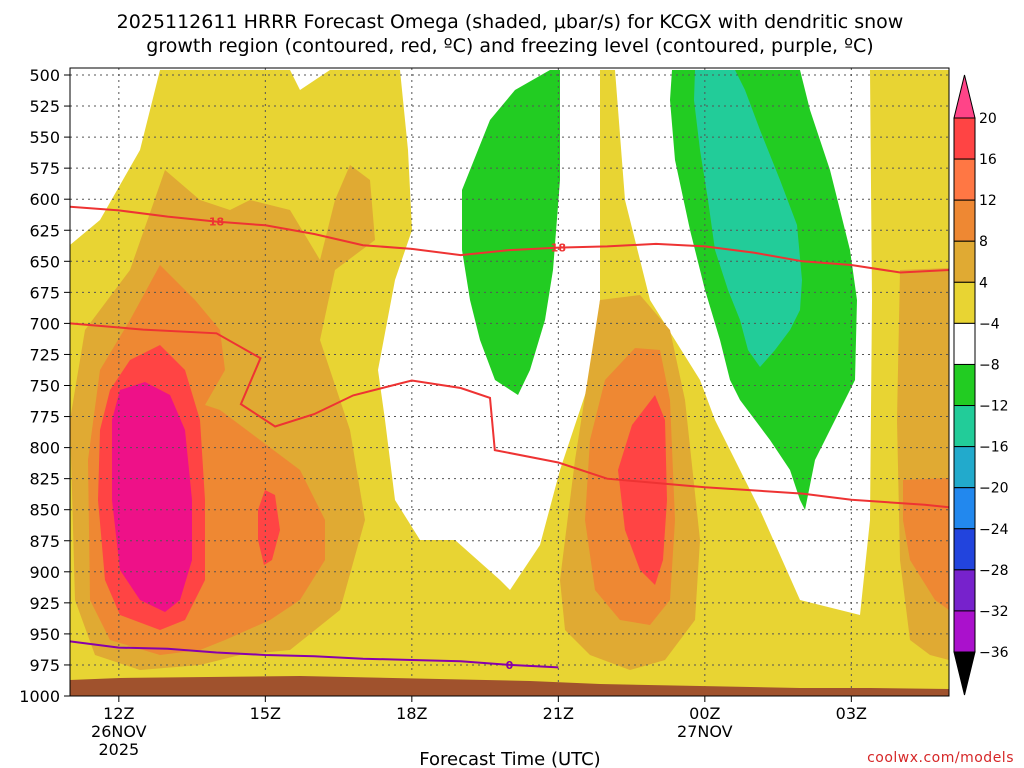  I want to click on omega-shade-16-to-20-center, so click(642, 490).